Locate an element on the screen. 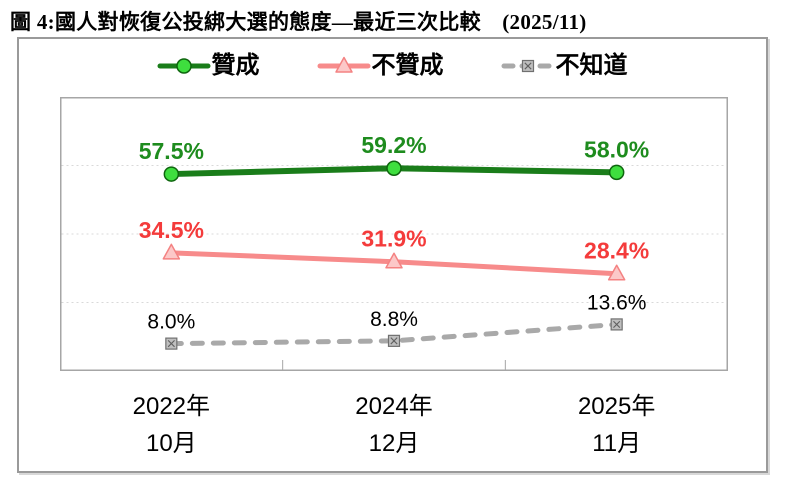 This screenshot has height=503, width=800. legend-label-approve: 贊成 is located at coordinates (235, 65).